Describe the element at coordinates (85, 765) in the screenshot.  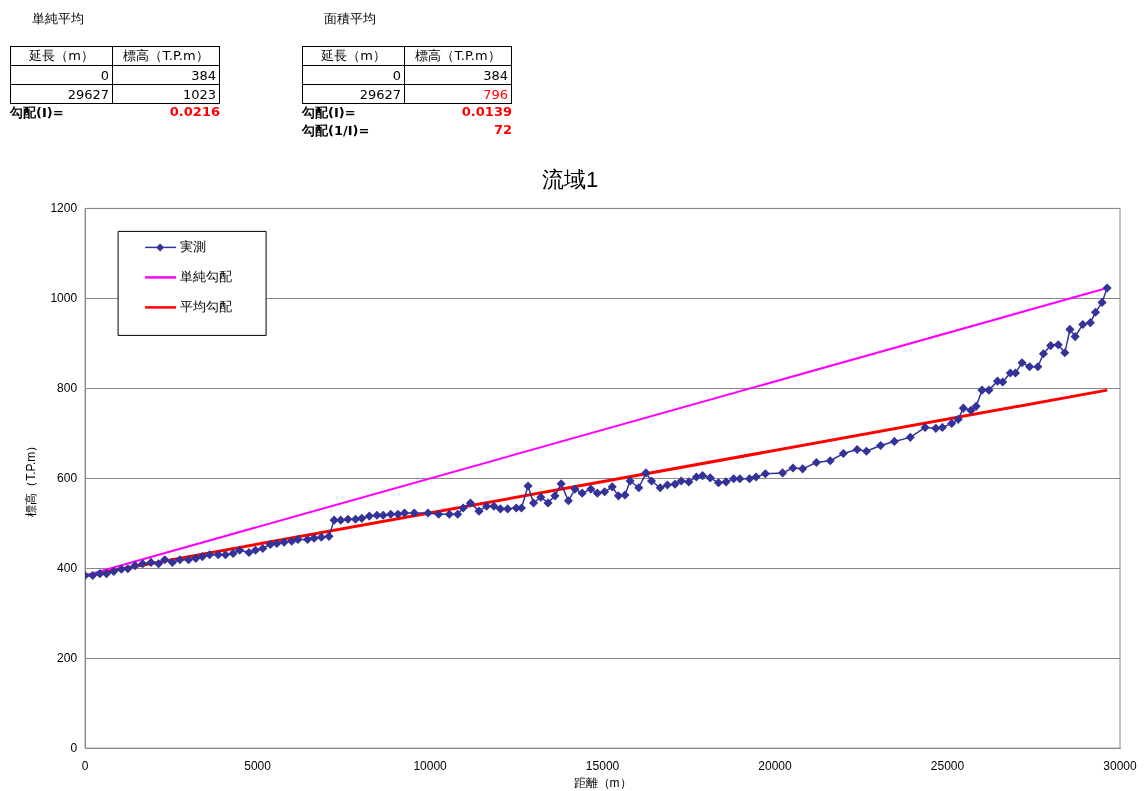
I see `x-tick-label: 0` at that location.